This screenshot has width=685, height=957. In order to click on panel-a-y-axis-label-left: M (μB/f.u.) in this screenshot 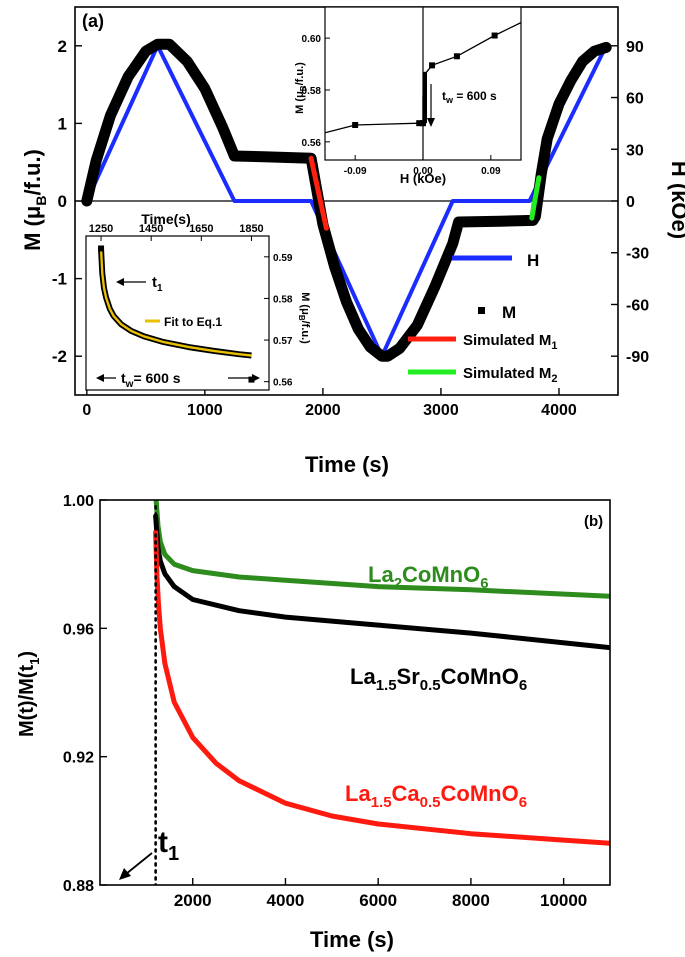, I will do `click(34, 200)`.